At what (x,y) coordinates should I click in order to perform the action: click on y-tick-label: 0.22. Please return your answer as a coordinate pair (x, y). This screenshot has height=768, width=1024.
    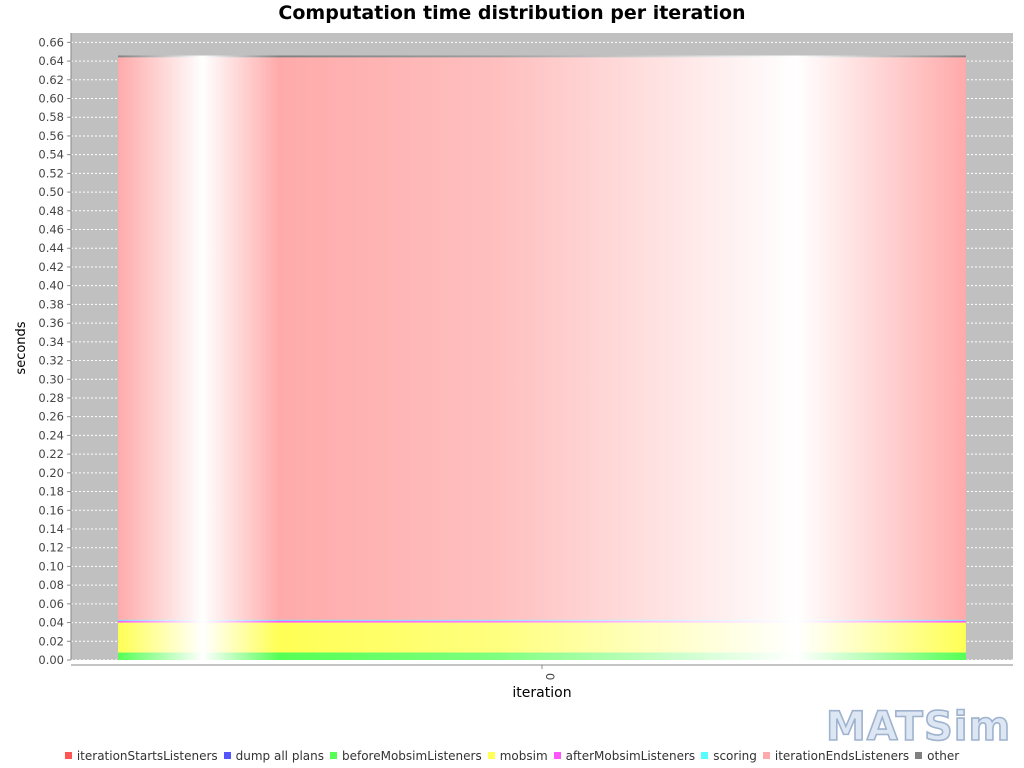
    Looking at the image, I should click on (51, 454).